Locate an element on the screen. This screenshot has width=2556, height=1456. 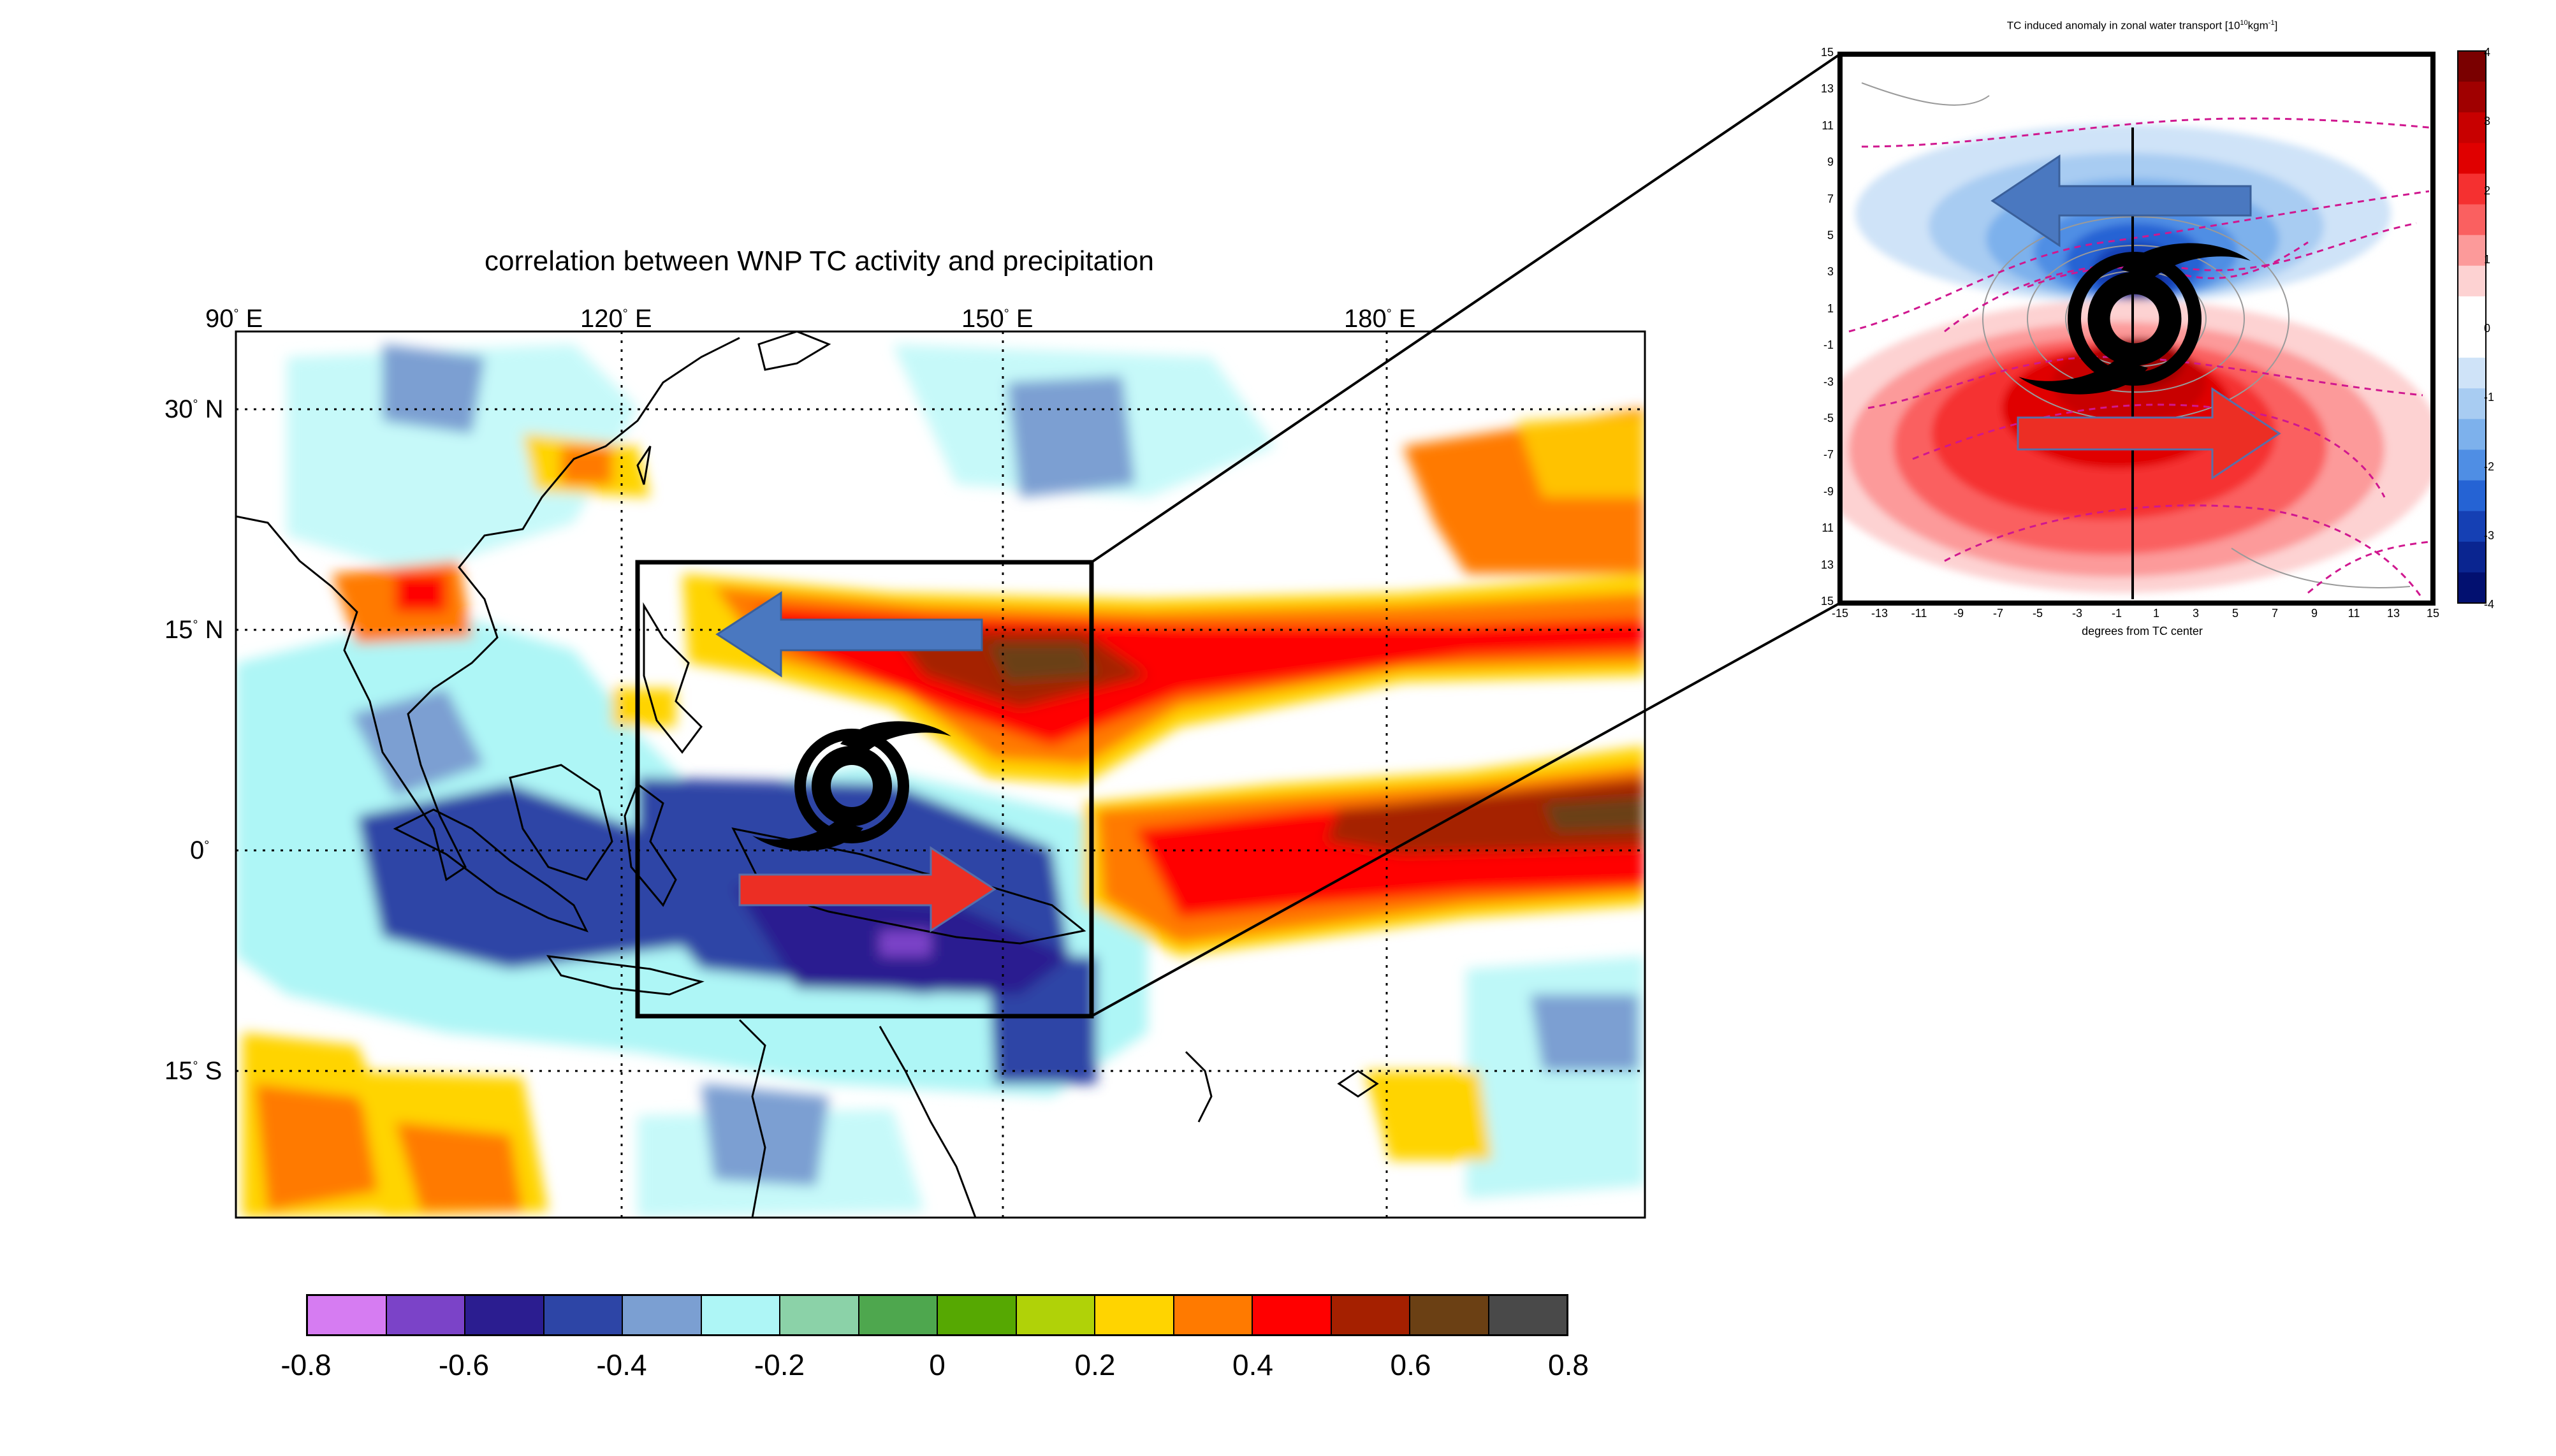
inset-colorbar-tick-label: 3 is located at coordinates (2488, 121).